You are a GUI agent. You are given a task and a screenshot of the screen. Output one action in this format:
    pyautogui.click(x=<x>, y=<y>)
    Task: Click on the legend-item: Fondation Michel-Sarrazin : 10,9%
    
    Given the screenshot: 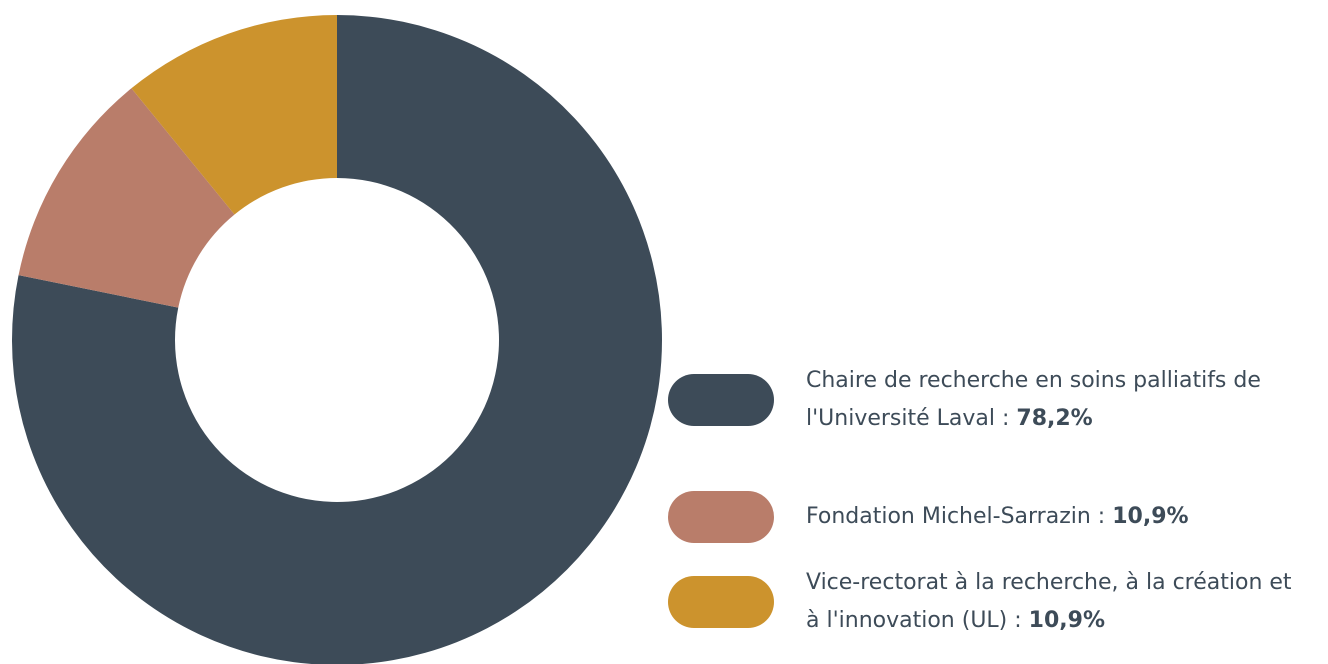 What is the action you would take?
    pyautogui.click(x=998, y=517)
    